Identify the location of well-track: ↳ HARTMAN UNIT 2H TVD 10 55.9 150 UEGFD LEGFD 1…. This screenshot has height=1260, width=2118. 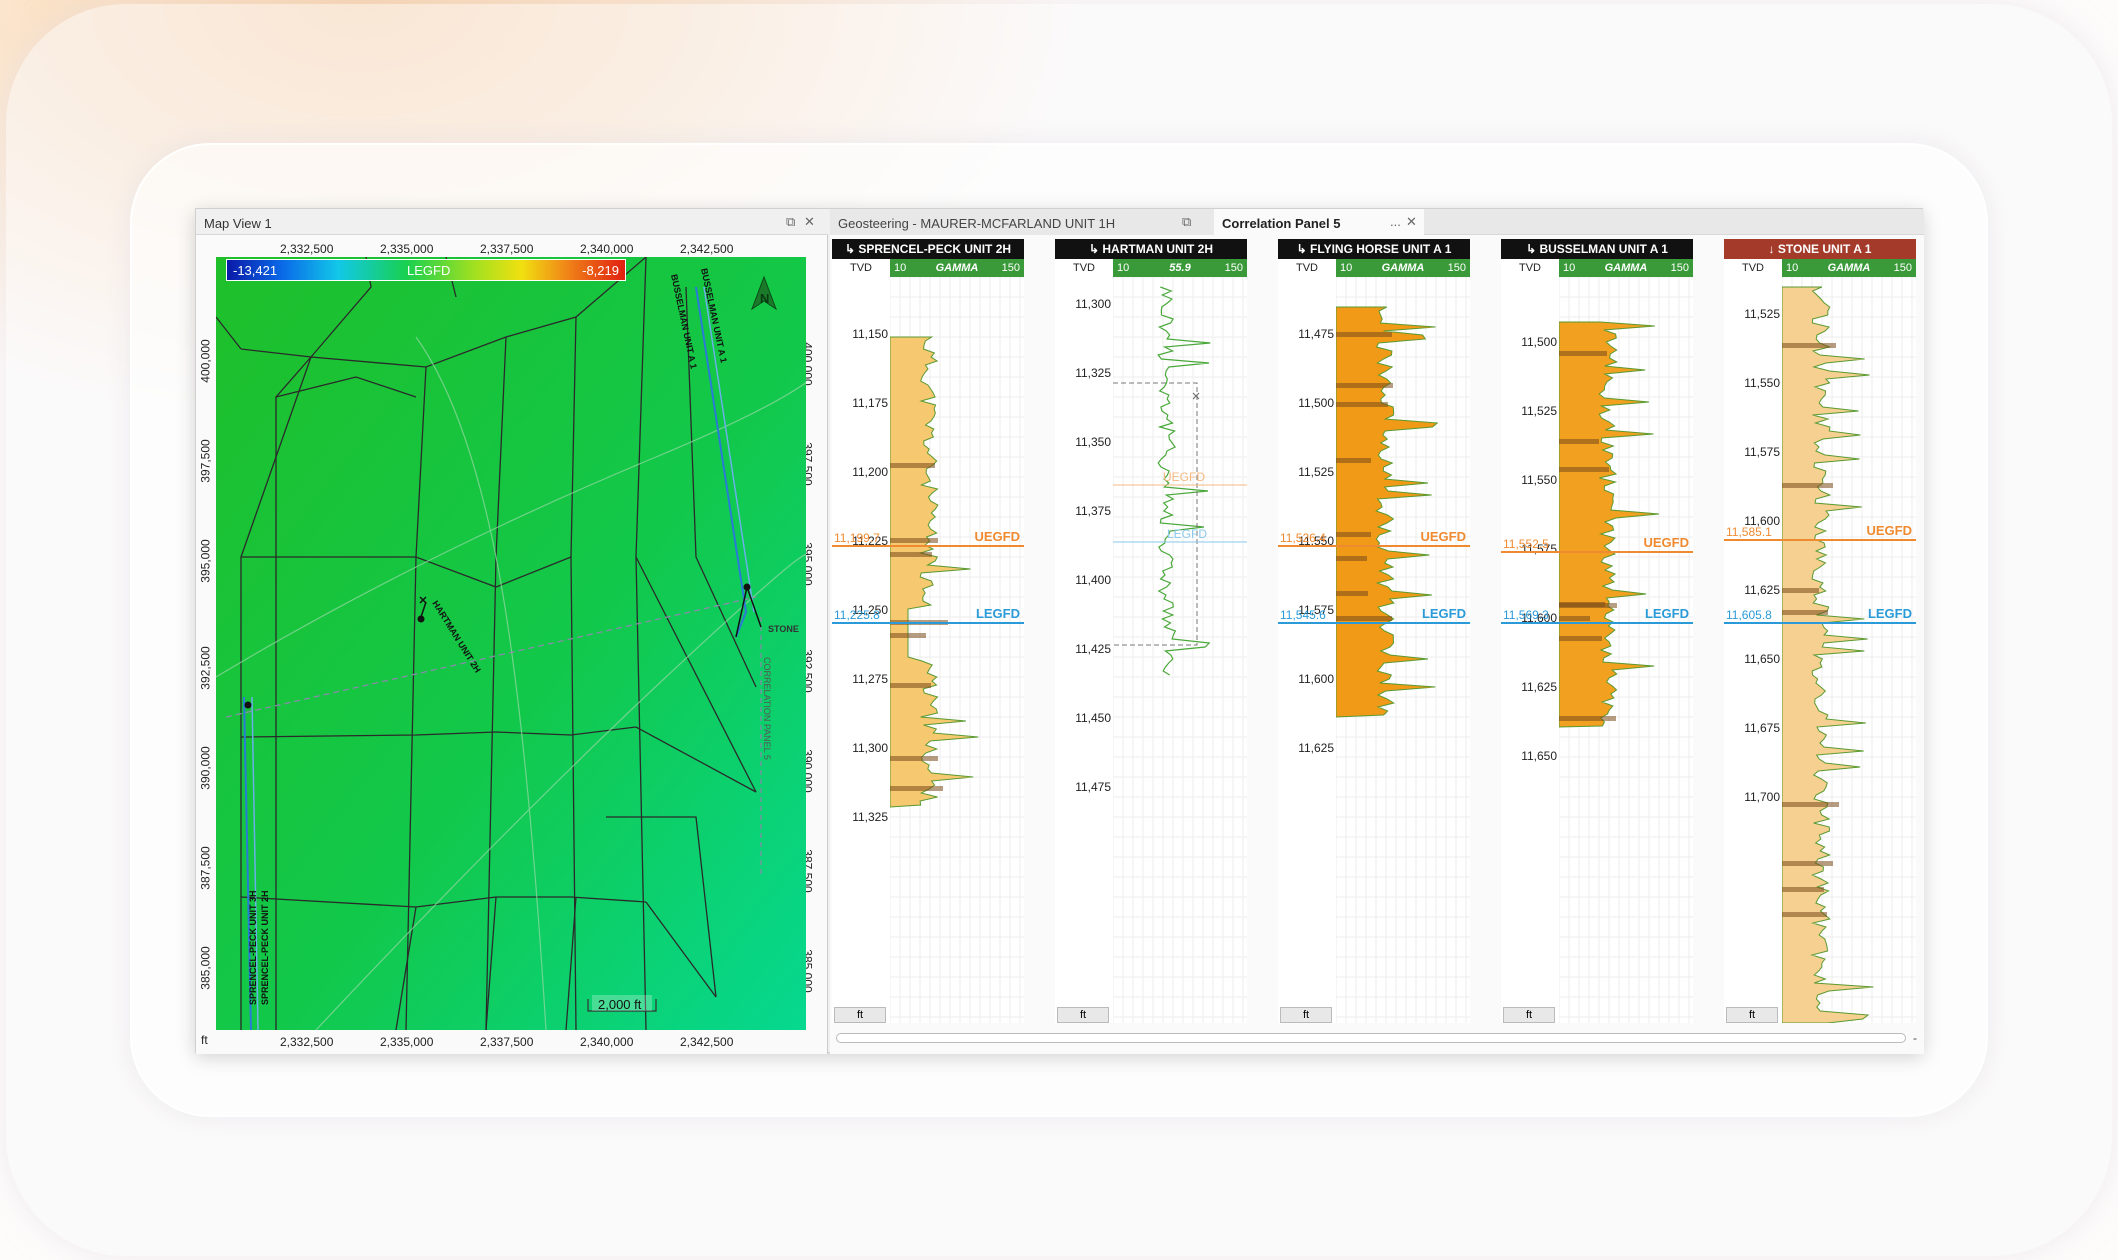
(1151, 631).